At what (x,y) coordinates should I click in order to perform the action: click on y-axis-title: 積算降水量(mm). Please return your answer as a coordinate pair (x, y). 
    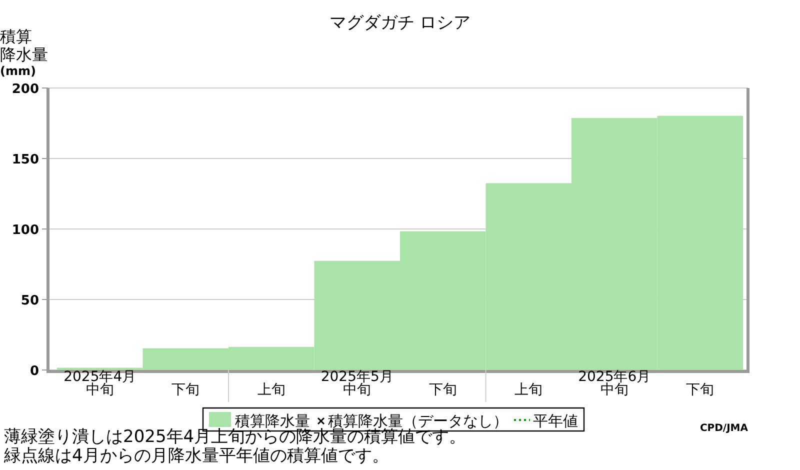
    Looking at the image, I should click on (24, 52).